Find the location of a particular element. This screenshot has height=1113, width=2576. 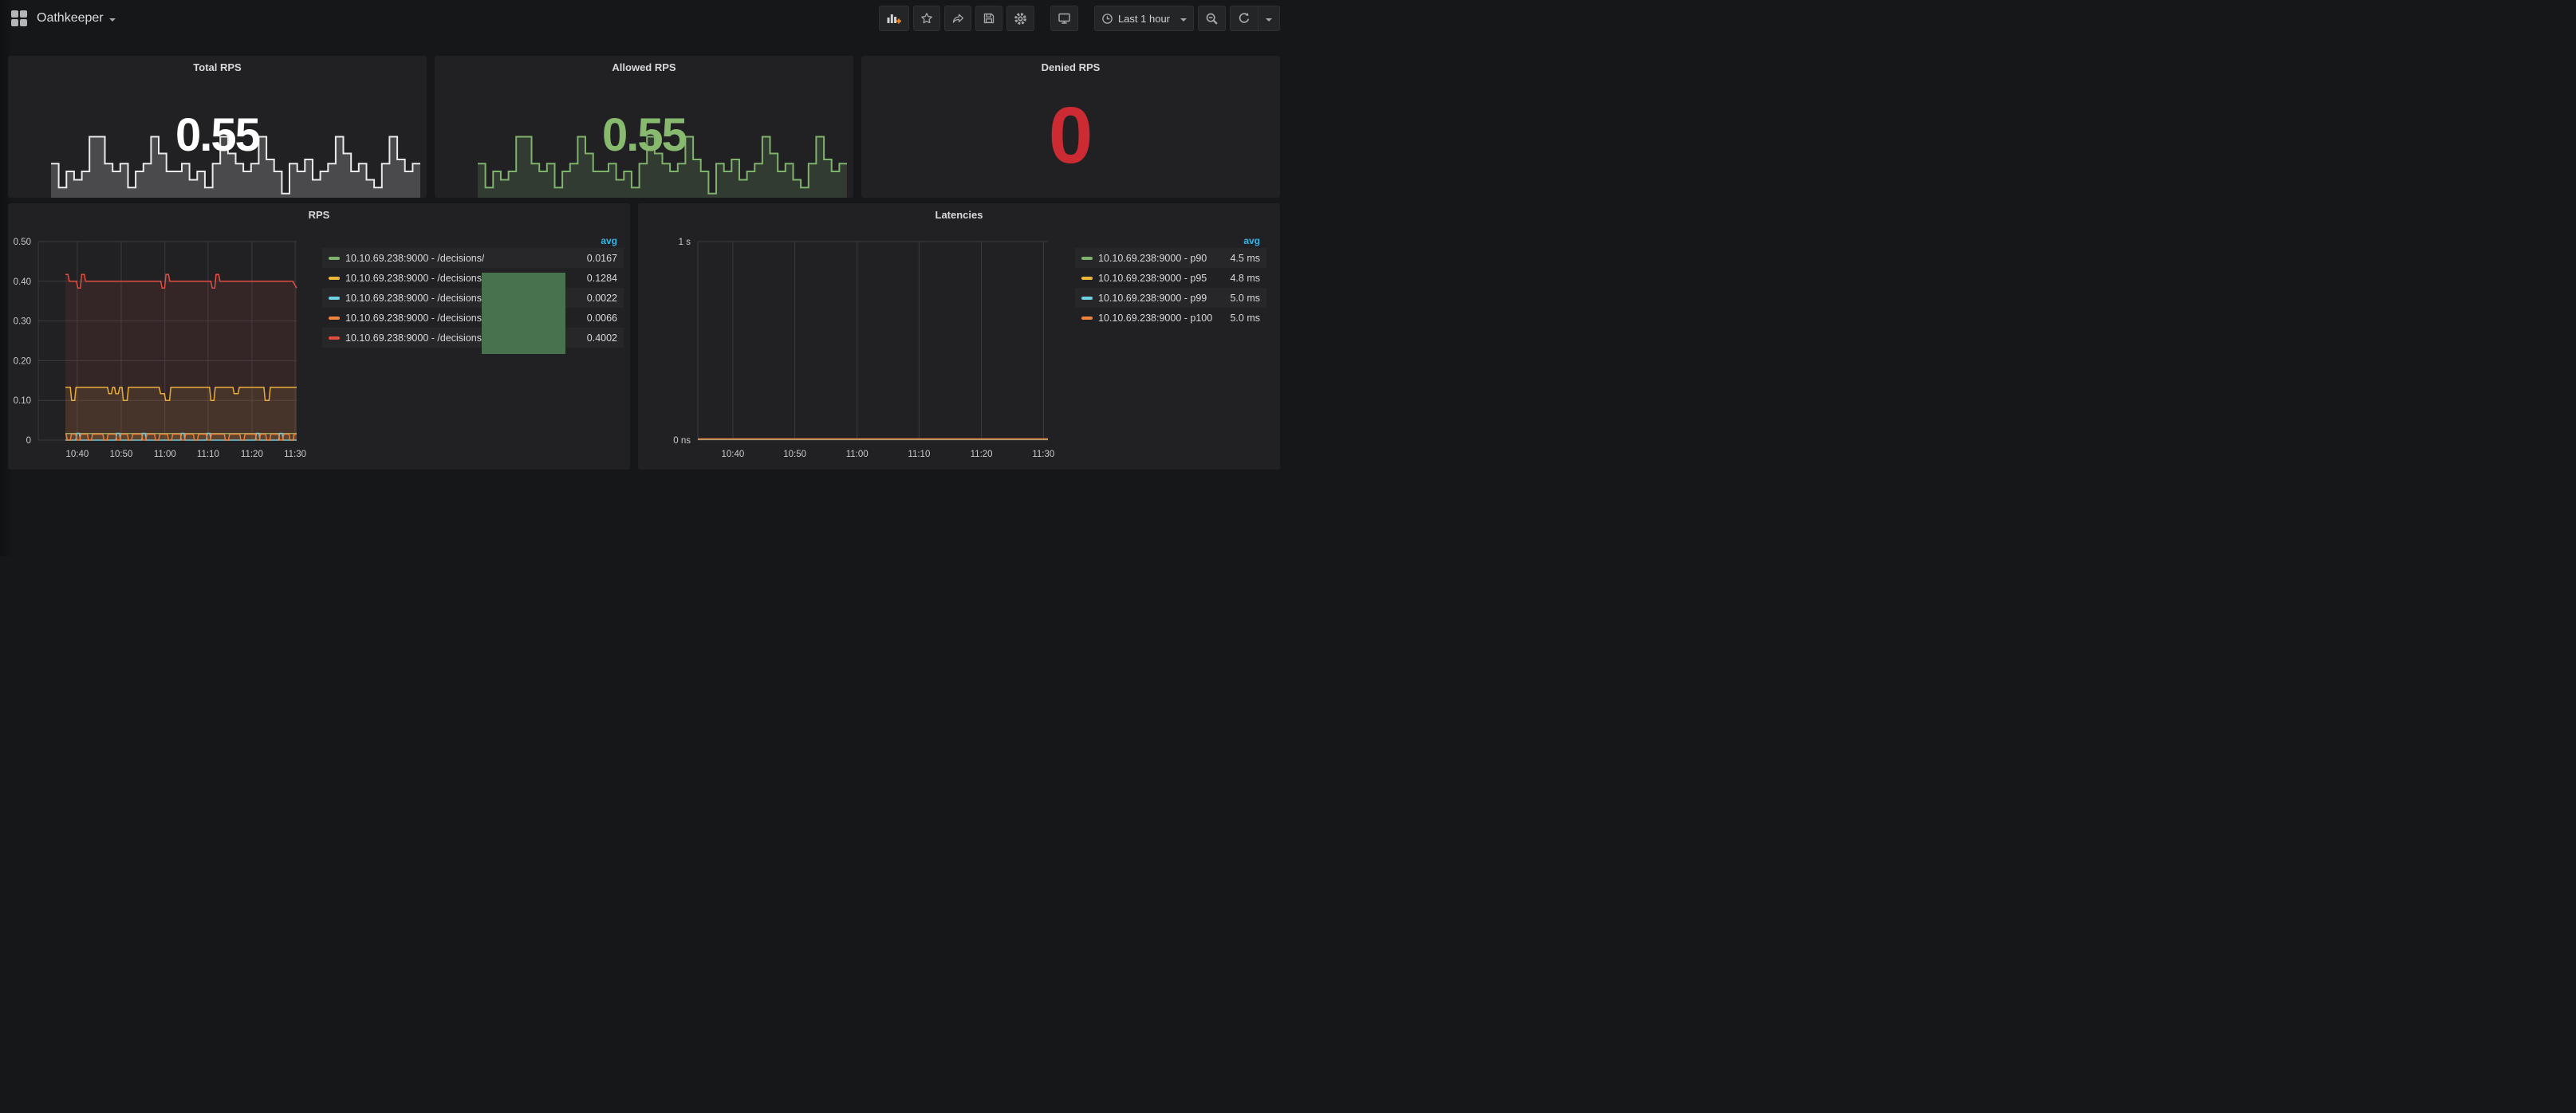

grid-icon is located at coordinates (19, 18).